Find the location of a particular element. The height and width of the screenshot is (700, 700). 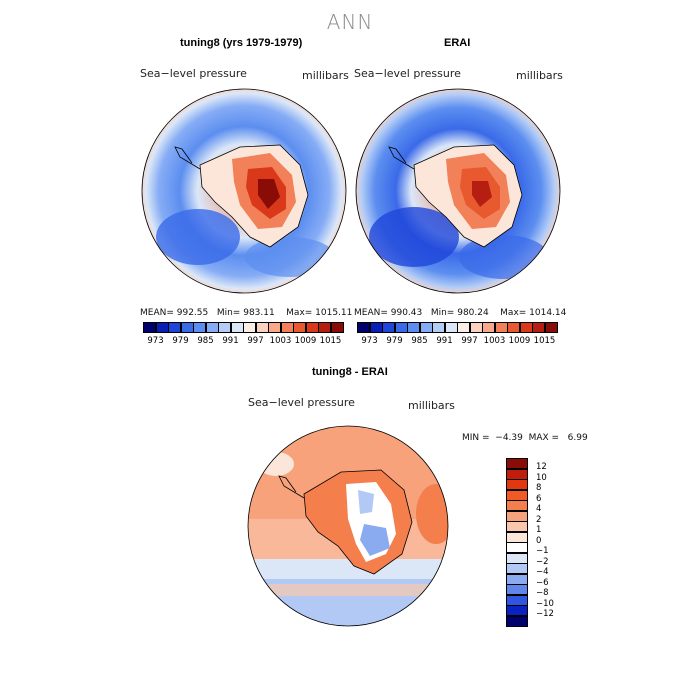

panel1-colorbar-ticks: 973 979 985 991 997 1003 1009 1015 is located at coordinates (243, 342).